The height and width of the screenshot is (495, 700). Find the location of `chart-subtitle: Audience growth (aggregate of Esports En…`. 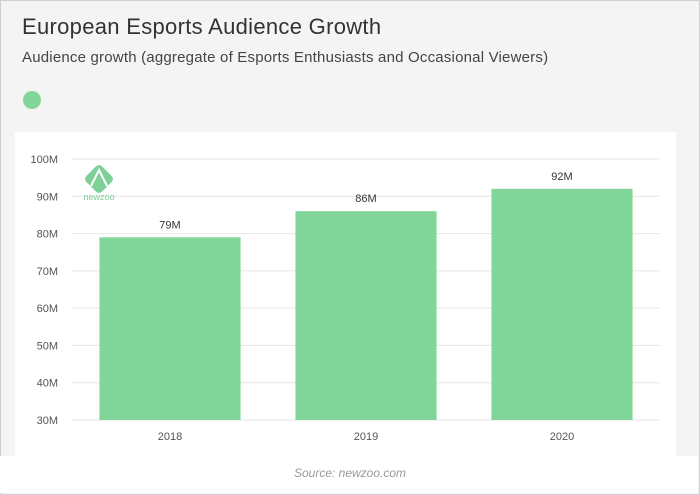

chart-subtitle: Audience growth (aggregate of Esports En… is located at coordinates (285, 57).